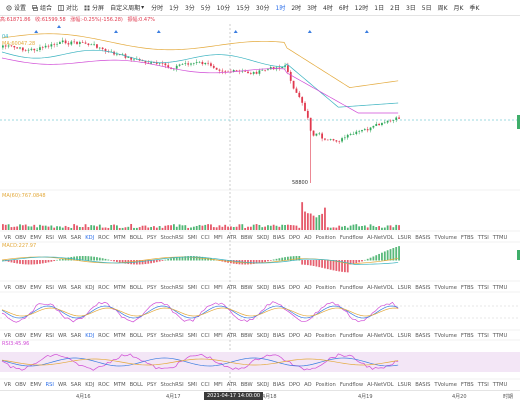 Image resolution: width=520 pixels, height=401 pixels. I want to click on split-screen-button: 分屏, so click(94, 7).